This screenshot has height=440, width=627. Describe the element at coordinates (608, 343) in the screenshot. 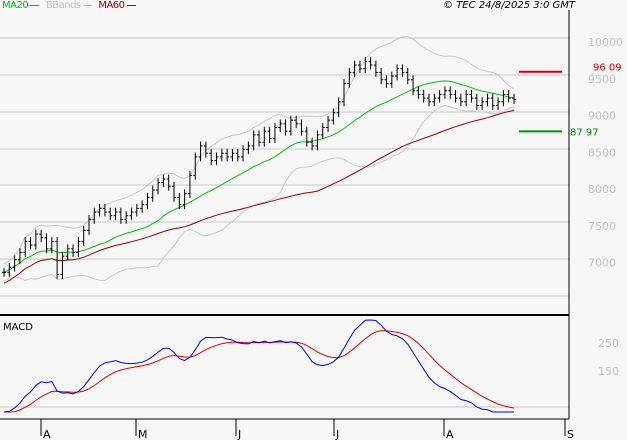

I see `macd-tick-label: 250` at that location.